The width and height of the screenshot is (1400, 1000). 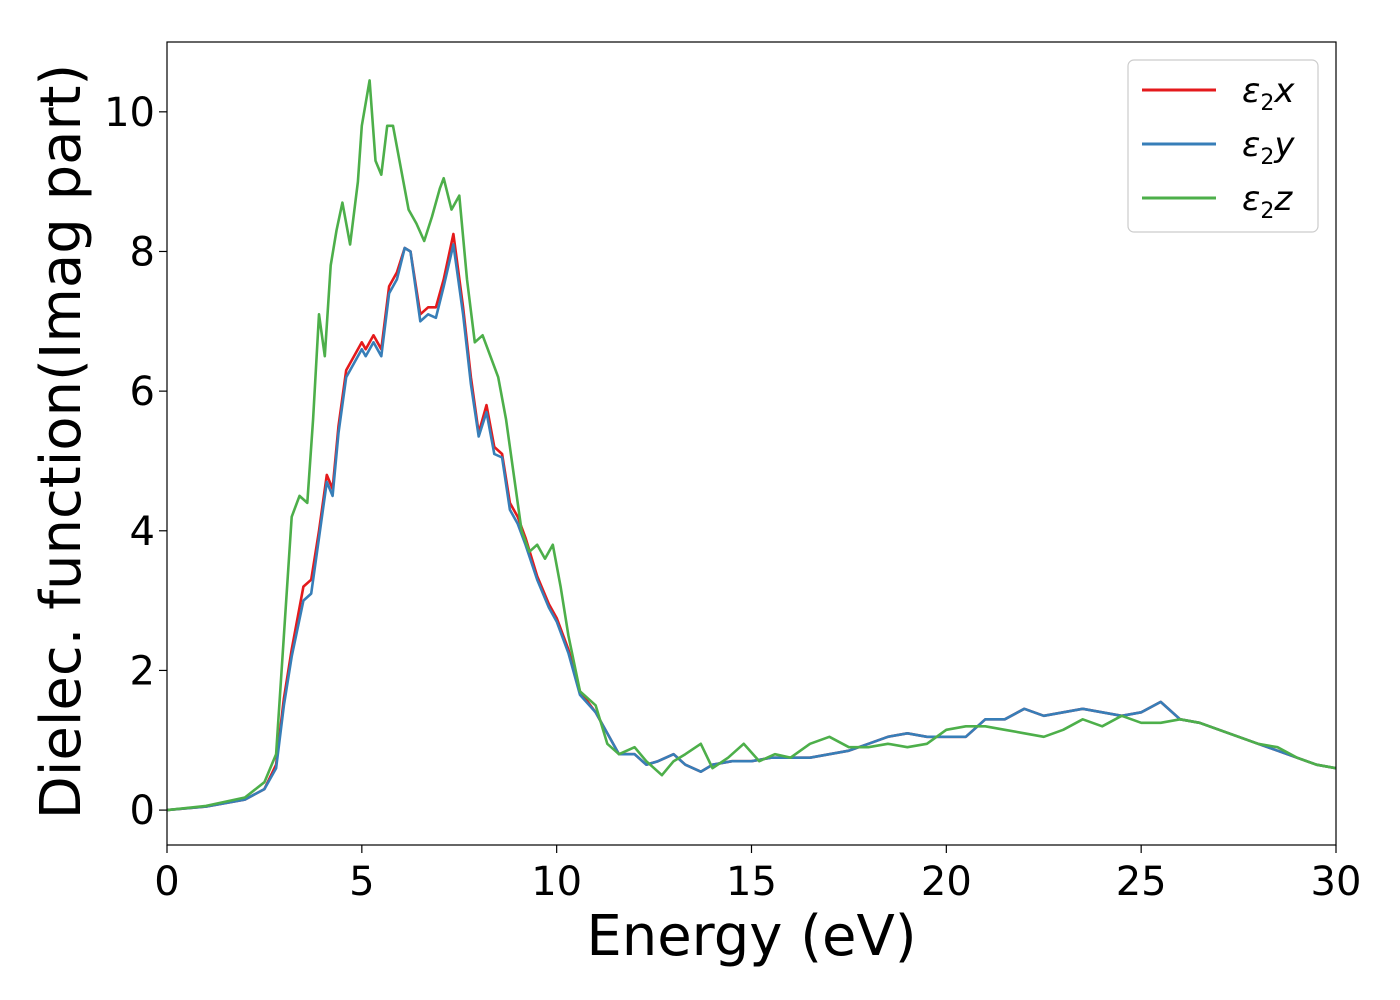 I want to click on y-tick-label: 0, so click(x=142, y=811).